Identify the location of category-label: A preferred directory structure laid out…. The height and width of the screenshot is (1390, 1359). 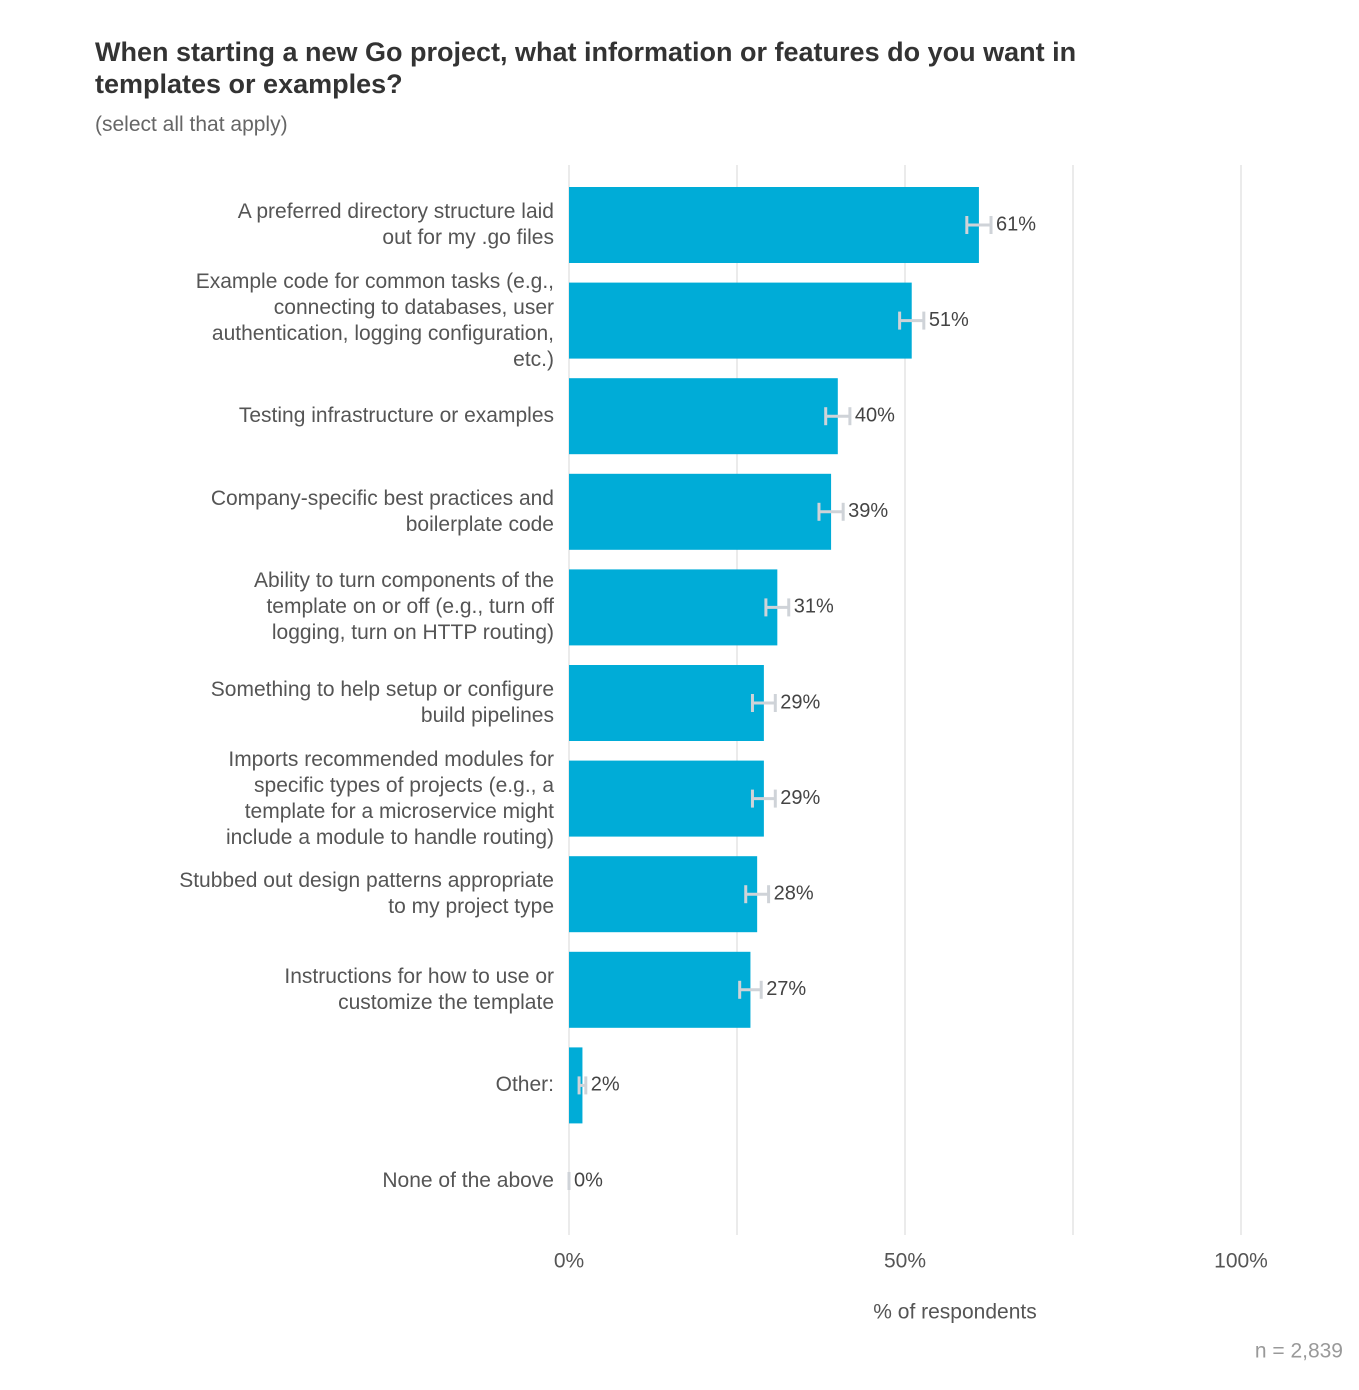
(395, 224).